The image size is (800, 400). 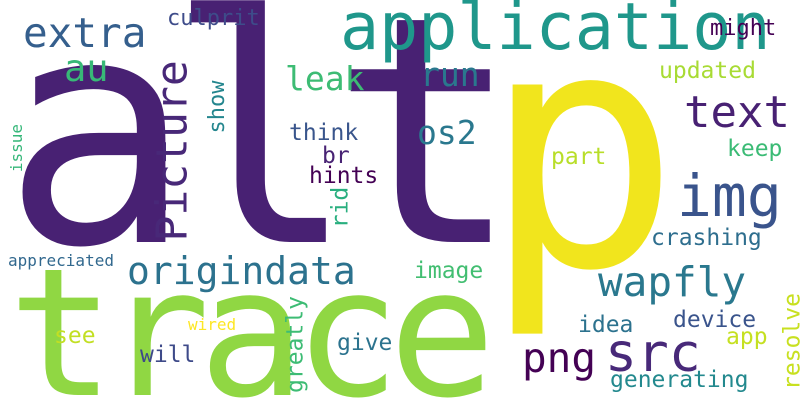 What do you see at coordinates (336, 156) in the screenshot?
I see `word-br: br` at bounding box center [336, 156].